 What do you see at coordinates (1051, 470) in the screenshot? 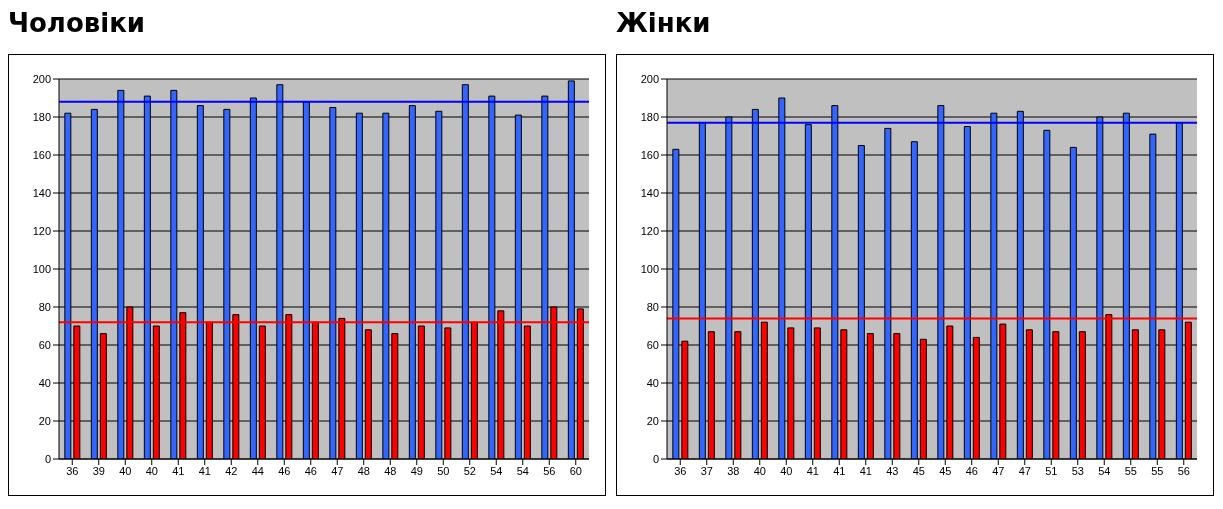
I see `x-tick-label: 51` at bounding box center [1051, 470].